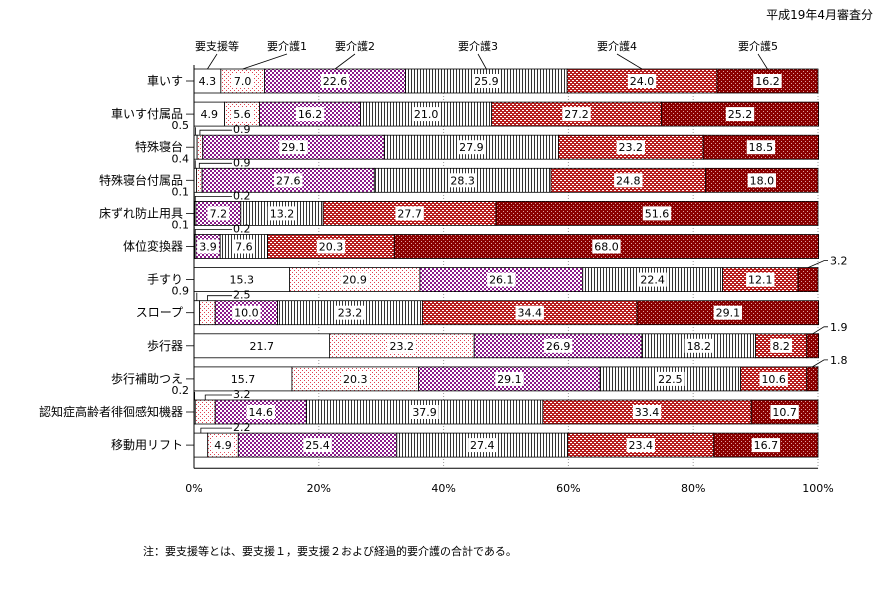 The height and width of the screenshot is (589, 887). I want to click on data-label: 7.2, so click(219, 213).